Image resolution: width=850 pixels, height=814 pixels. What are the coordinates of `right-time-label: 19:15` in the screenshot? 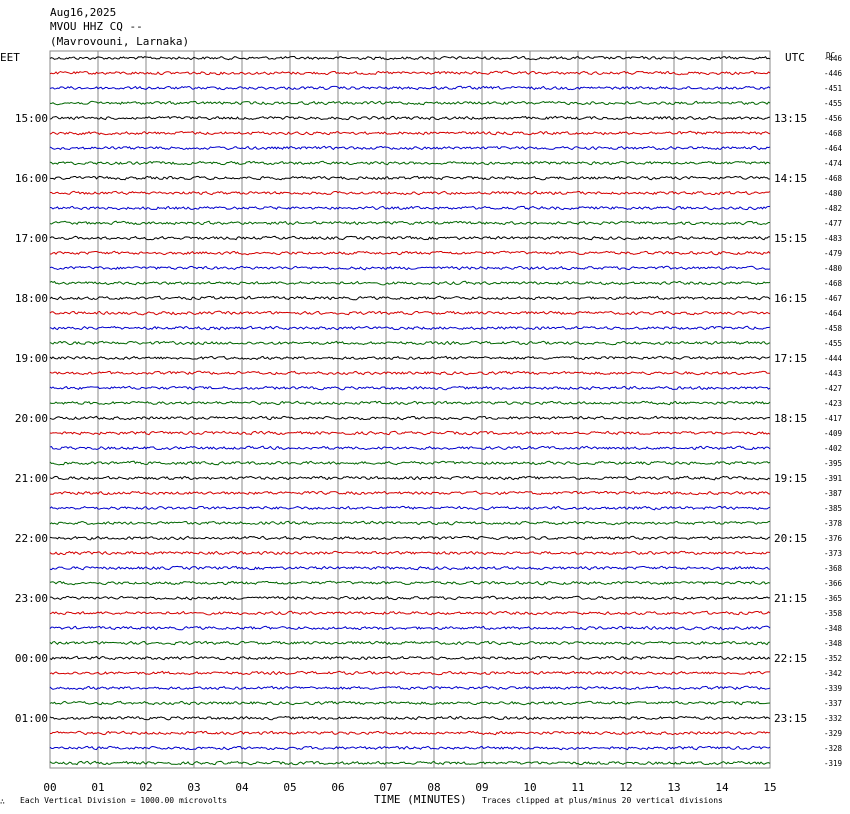 It's located at (790, 478).